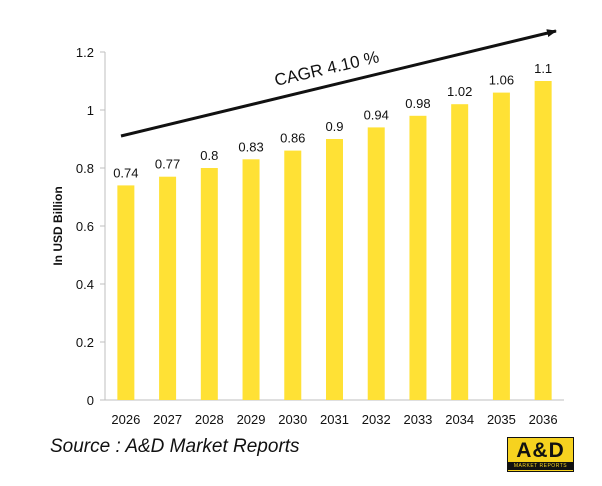 This screenshot has width=602, height=486. What do you see at coordinates (459, 419) in the screenshot?
I see `x-tick-label: 2034` at bounding box center [459, 419].